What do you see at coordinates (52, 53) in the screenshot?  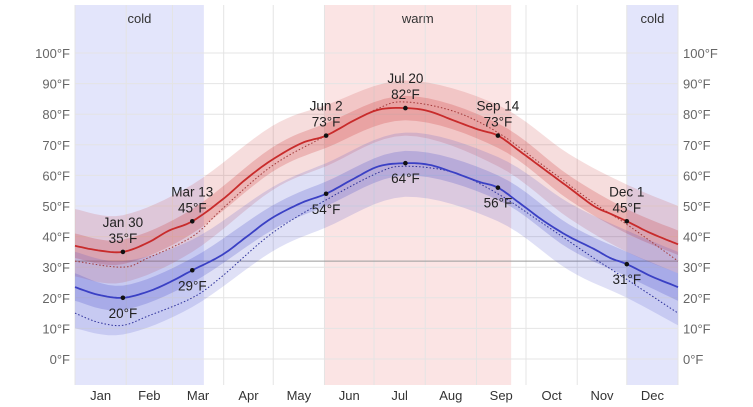 I see `y-tick-label-left: 100°F` at bounding box center [52, 53].